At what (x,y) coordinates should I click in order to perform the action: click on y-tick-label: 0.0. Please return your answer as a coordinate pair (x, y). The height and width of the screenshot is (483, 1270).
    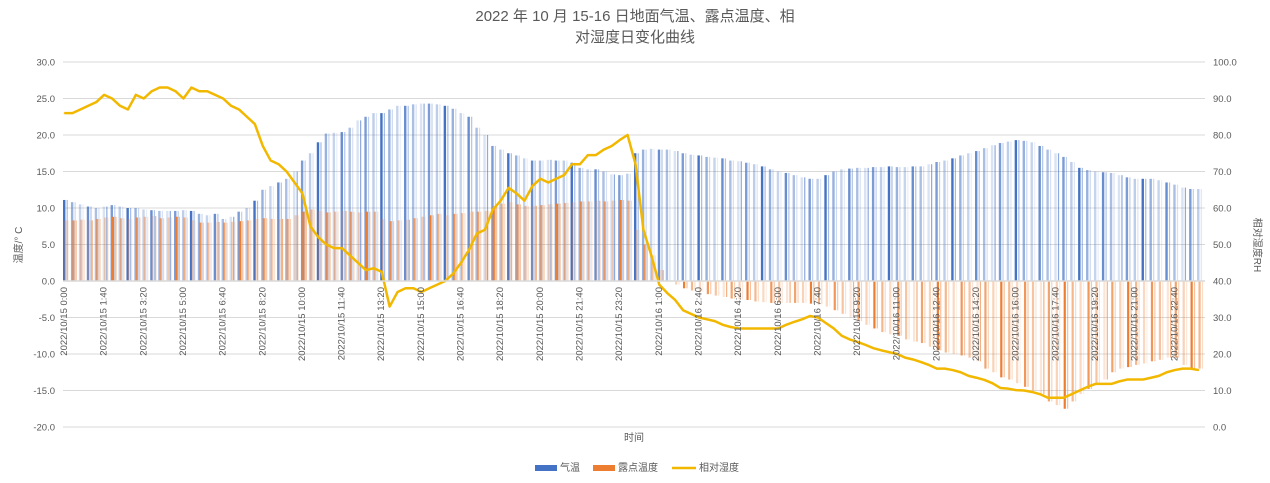
    Looking at the image, I should click on (48, 282).